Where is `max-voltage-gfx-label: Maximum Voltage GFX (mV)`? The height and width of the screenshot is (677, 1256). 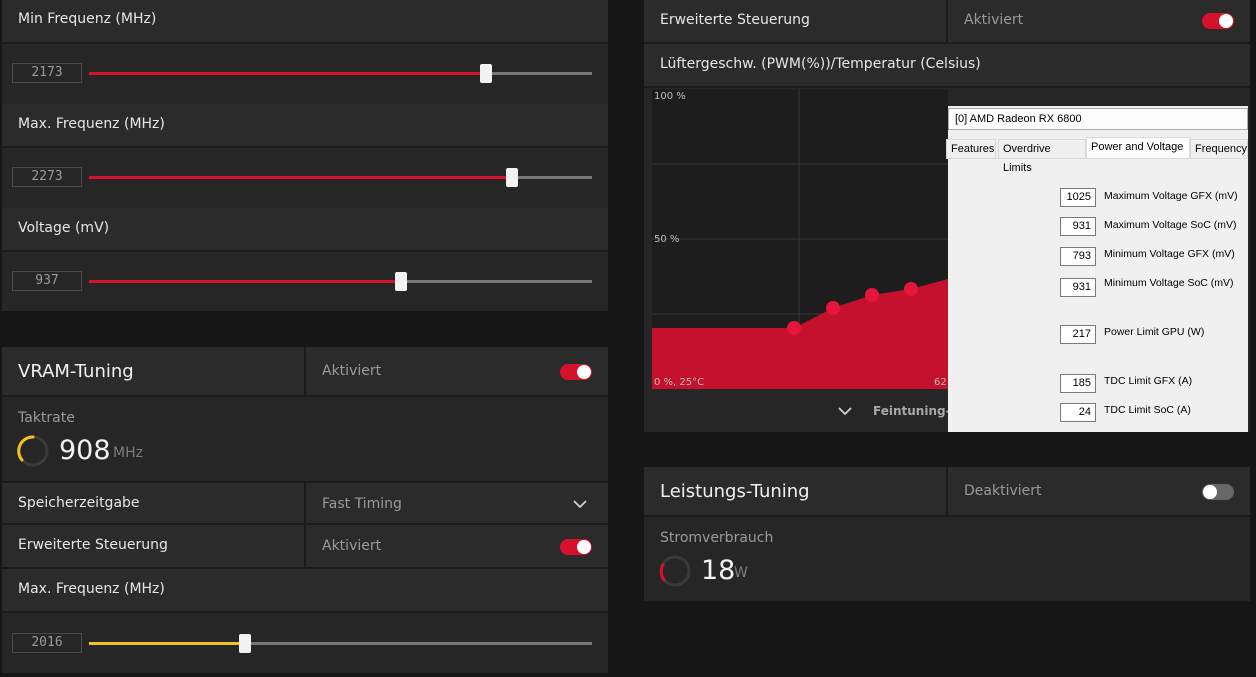 max-voltage-gfx-label: Maximum Voltage GFX (mV) is located at coordinates (1171, 196).